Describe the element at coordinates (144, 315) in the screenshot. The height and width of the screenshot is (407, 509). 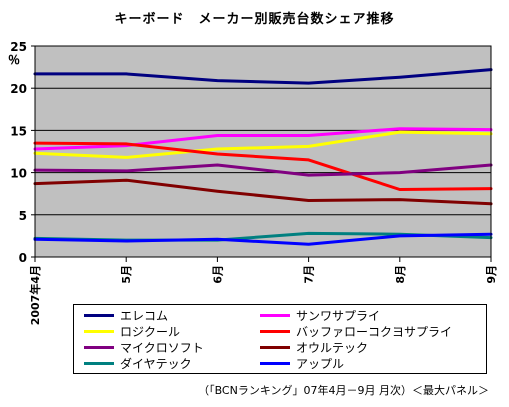
I see `legend-label: エレコム` at that location.